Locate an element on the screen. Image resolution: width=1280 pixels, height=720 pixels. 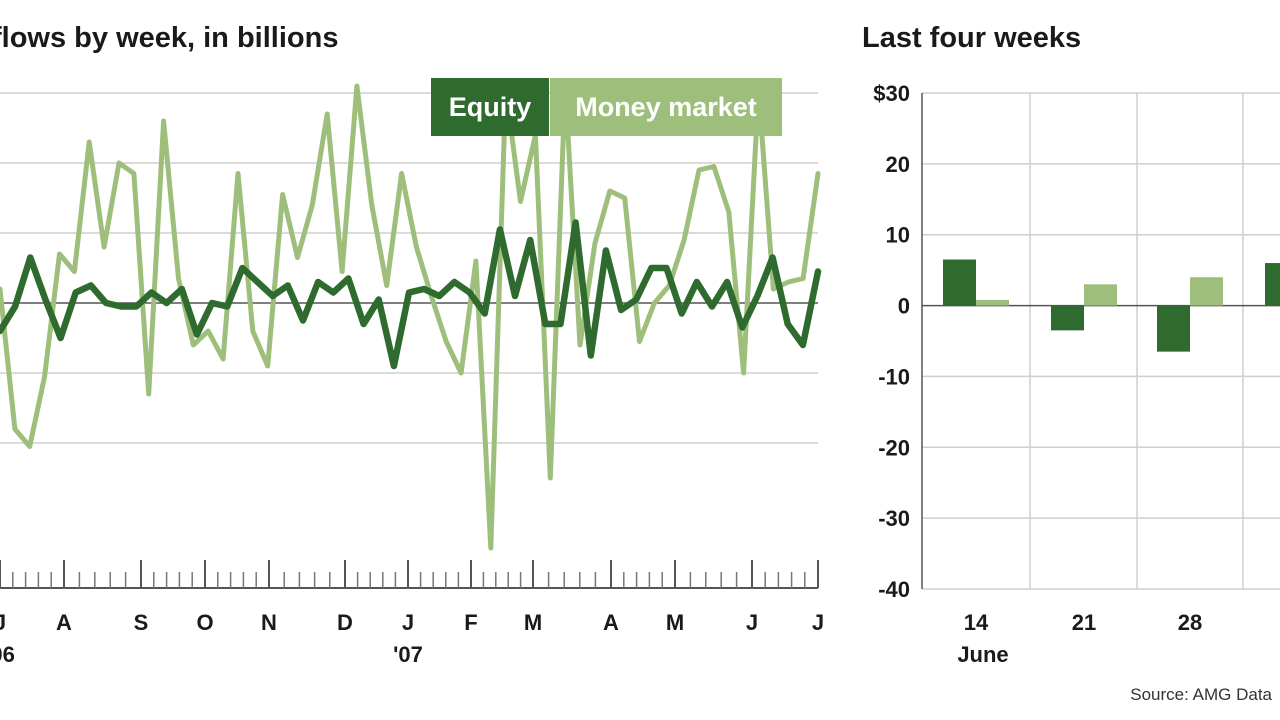
chart-legend: Equity Money market is located at coordinates (606, 107).